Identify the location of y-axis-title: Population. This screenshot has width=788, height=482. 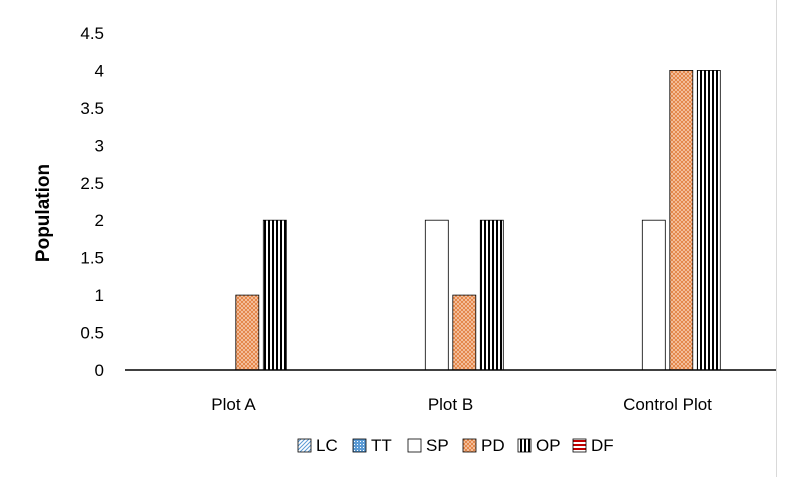
(43, 213).